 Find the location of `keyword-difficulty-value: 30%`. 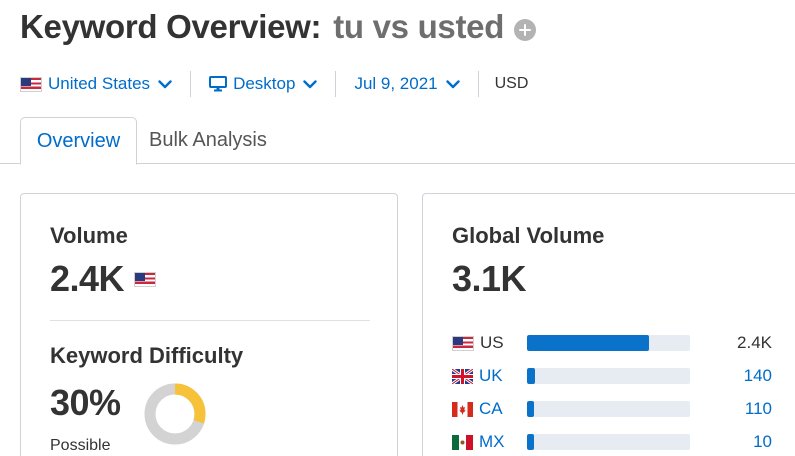

keyword-difficulty-value: 30% is located at coordinates (85, 402).